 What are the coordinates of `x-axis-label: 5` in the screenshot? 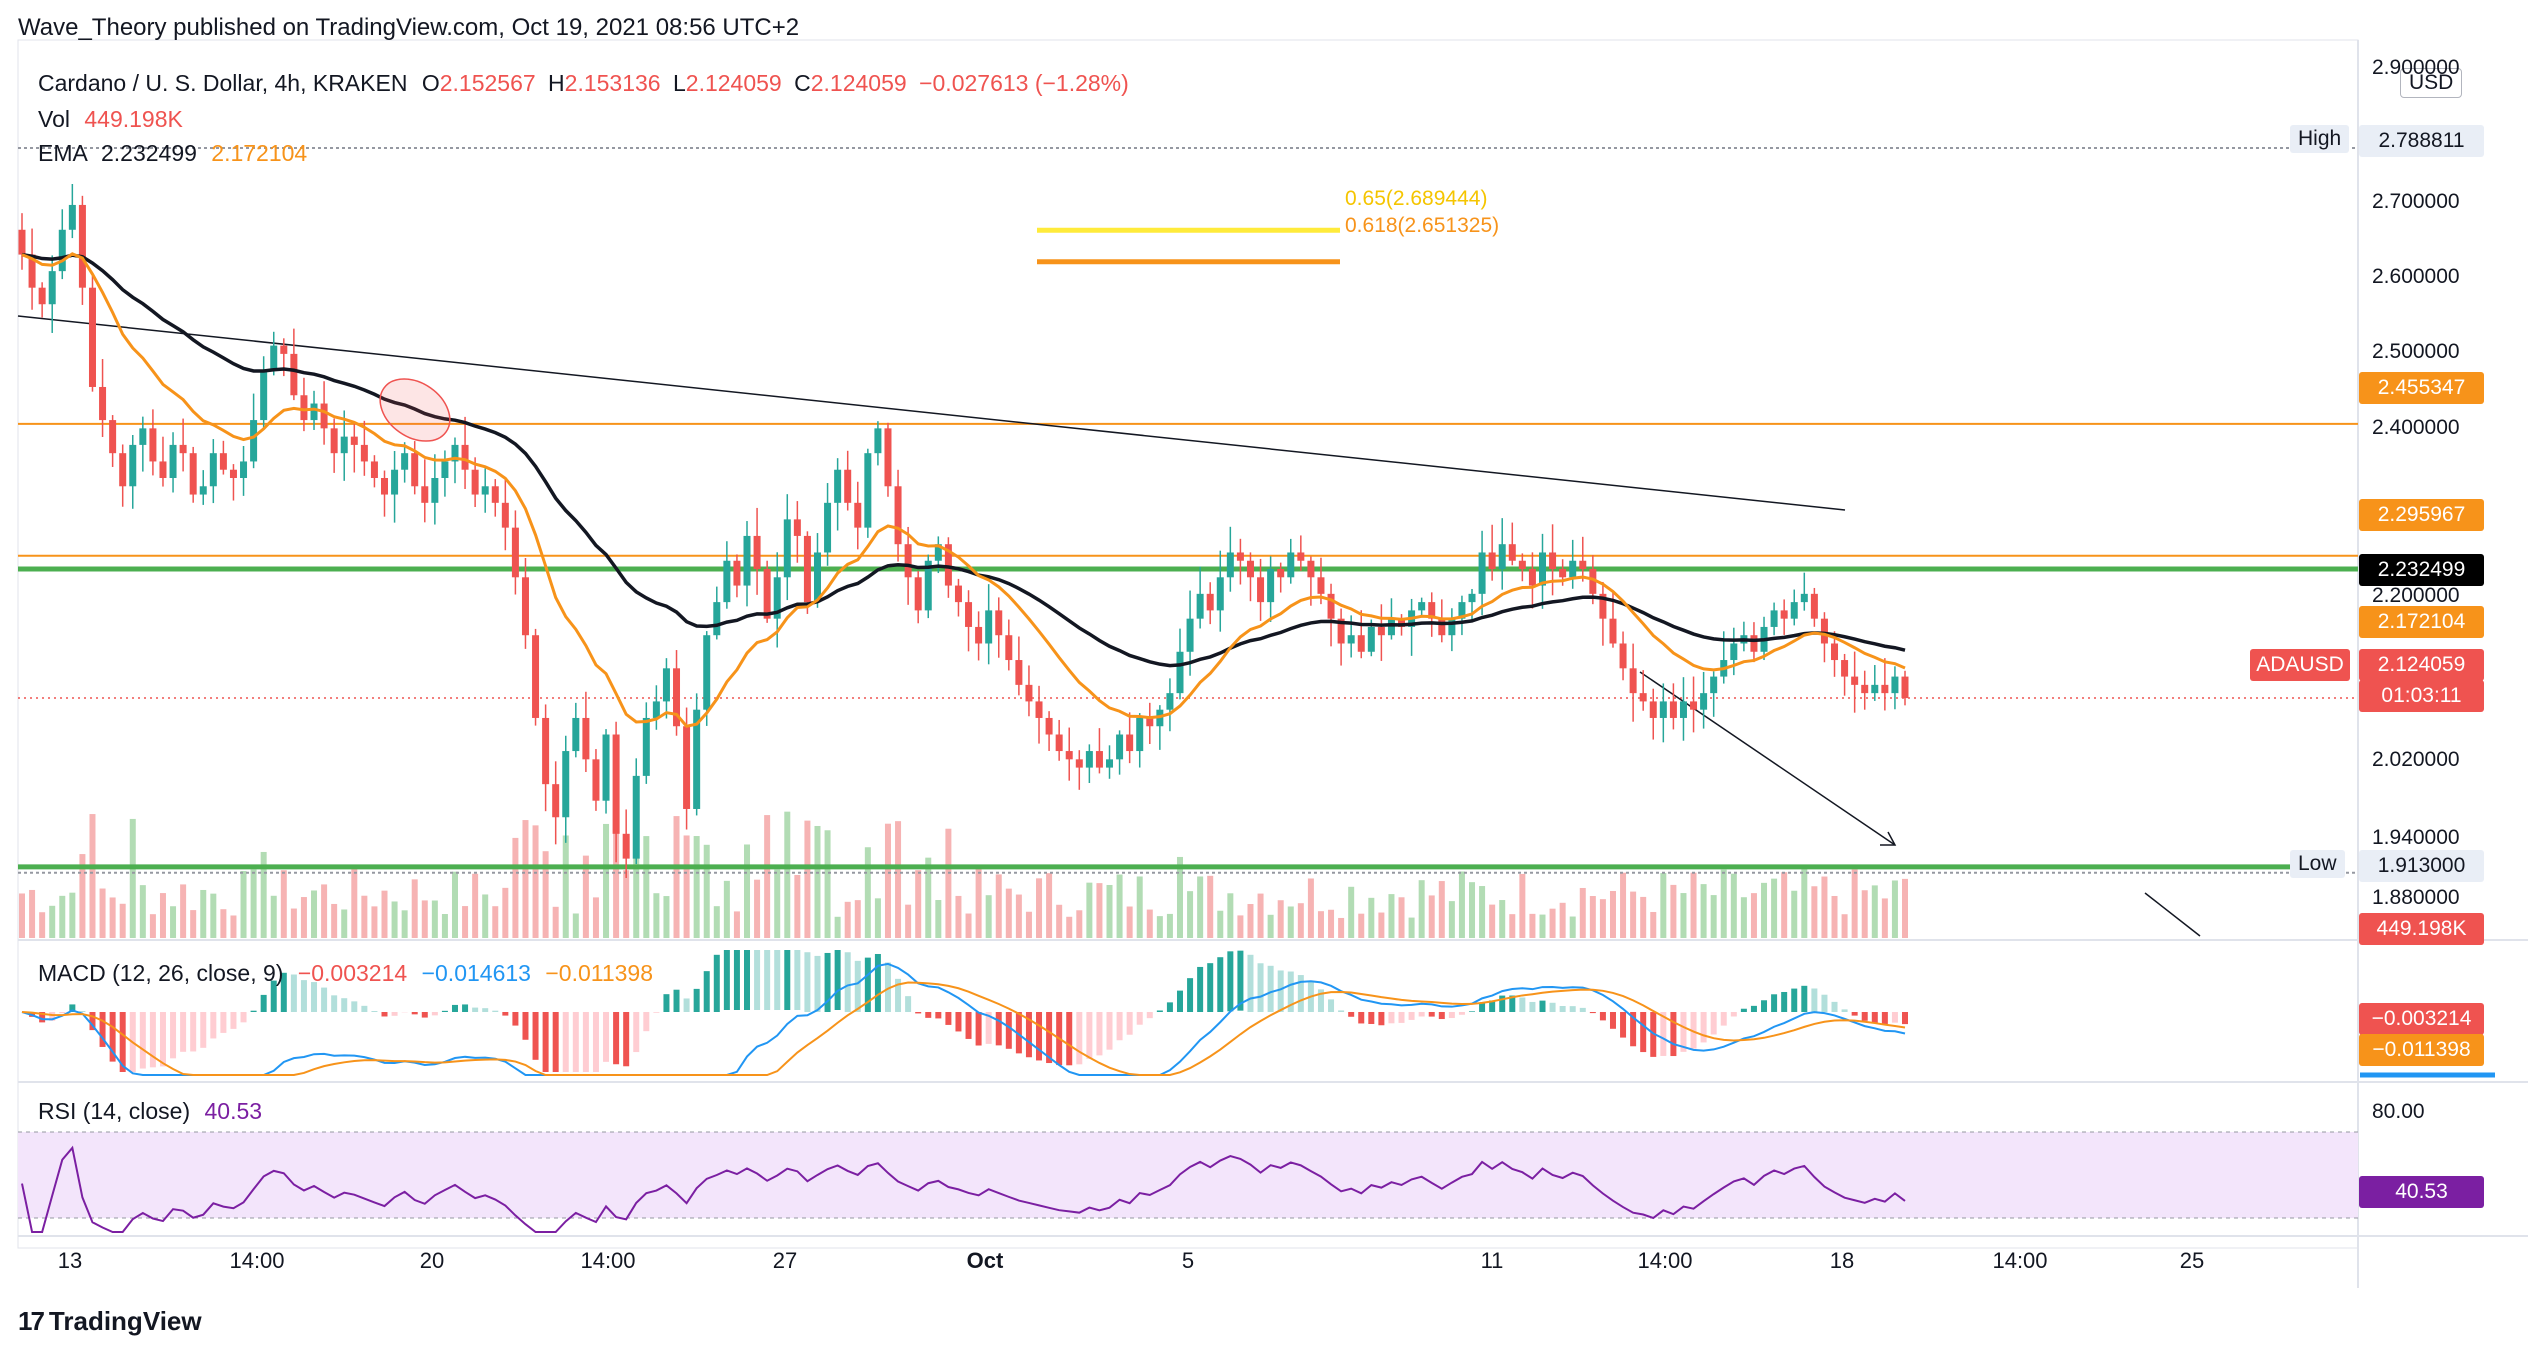 It's located at (1188, 1260).